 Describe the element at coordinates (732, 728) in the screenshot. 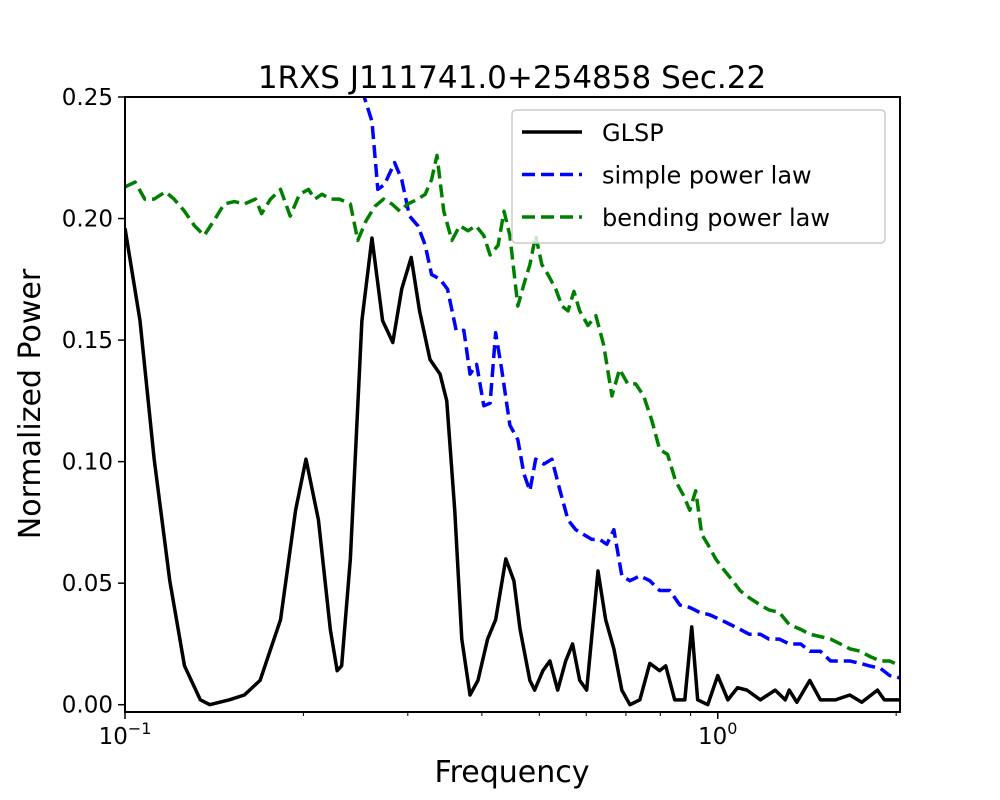

I see `x-tick-exponent: 0` at that location.